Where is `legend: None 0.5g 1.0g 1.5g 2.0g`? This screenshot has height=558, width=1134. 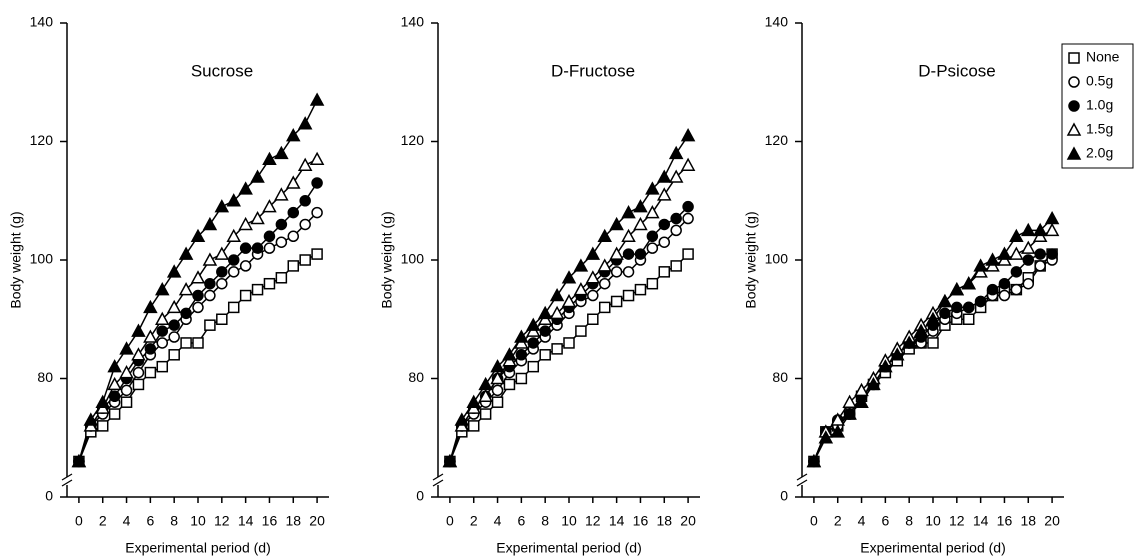
legend: None 0.5g 1.0g 1.5g 2.0g is located at coordinates (1097, 106).